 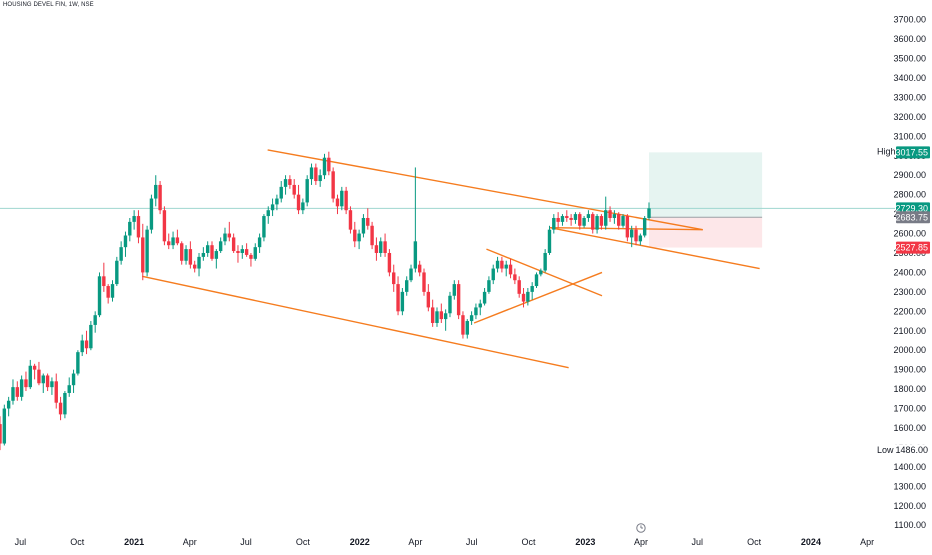 What do you see at coordinates (472, 542) in the screenshot?
I see `time-tick-label: Jul` at bounding box center [472, 542].